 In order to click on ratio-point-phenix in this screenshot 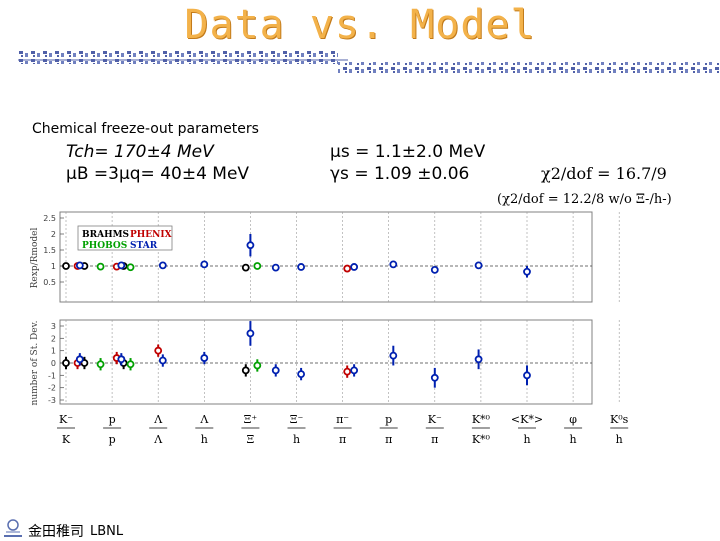, I will do `click(347, 268)`.